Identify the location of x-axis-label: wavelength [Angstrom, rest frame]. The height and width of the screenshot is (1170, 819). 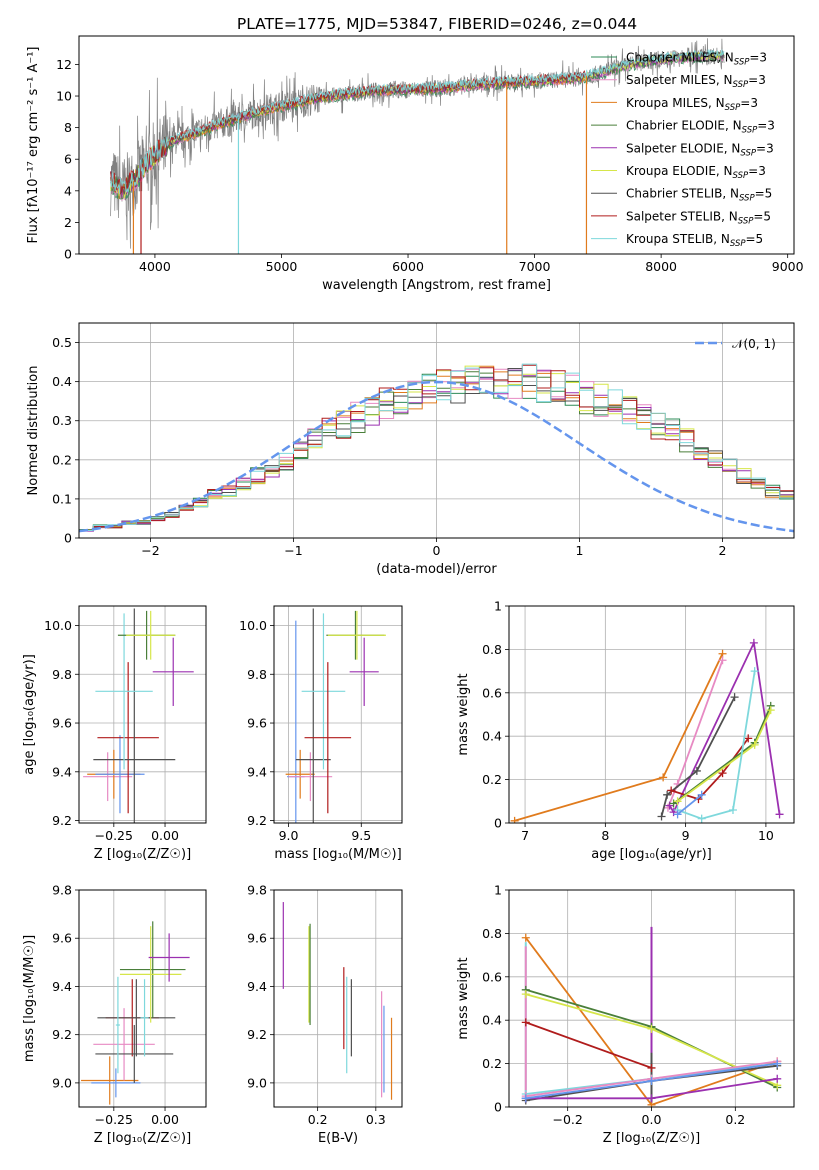
(436, 285).